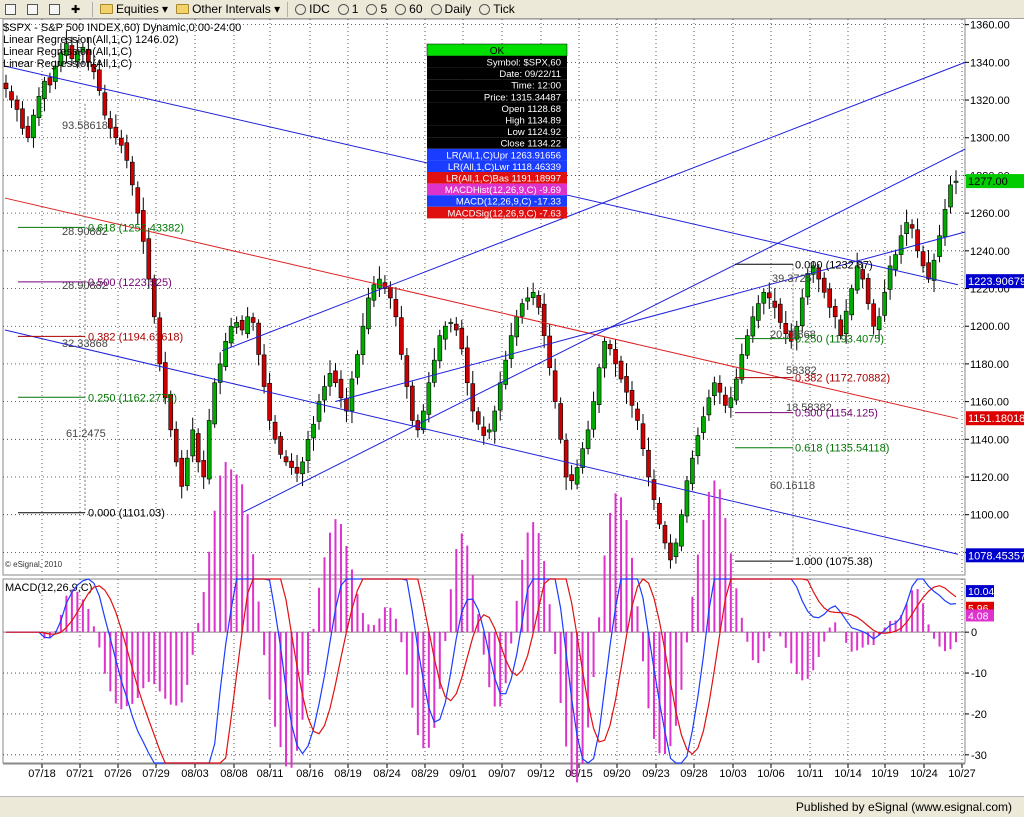 This screenshot has width=1024, height=817. I want to click on info-panel-row: Time: 12:00, so click(536, 86).